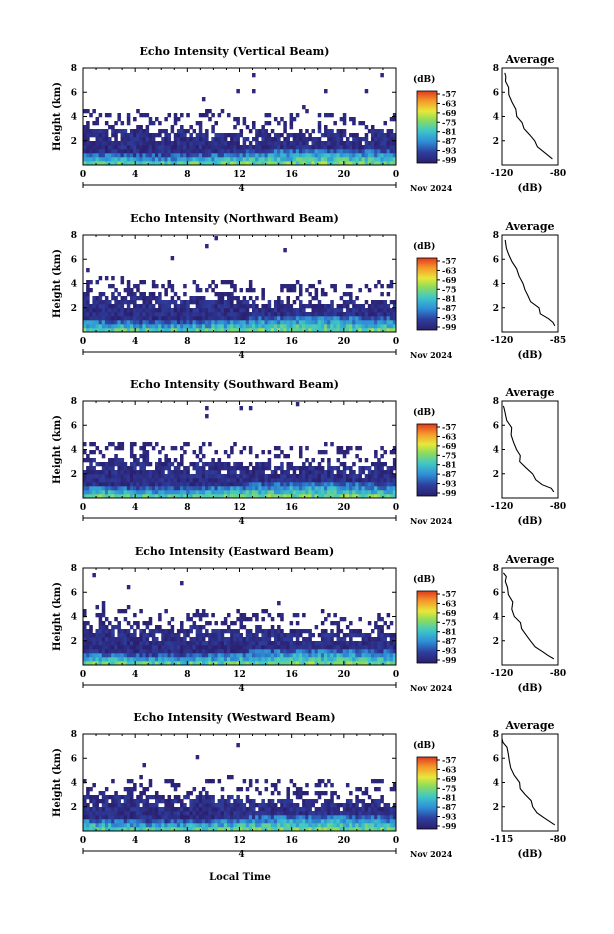  Describe the element at coordinates (187, 675) in the screenshot. I see `x-tick-label: 8` at that location.